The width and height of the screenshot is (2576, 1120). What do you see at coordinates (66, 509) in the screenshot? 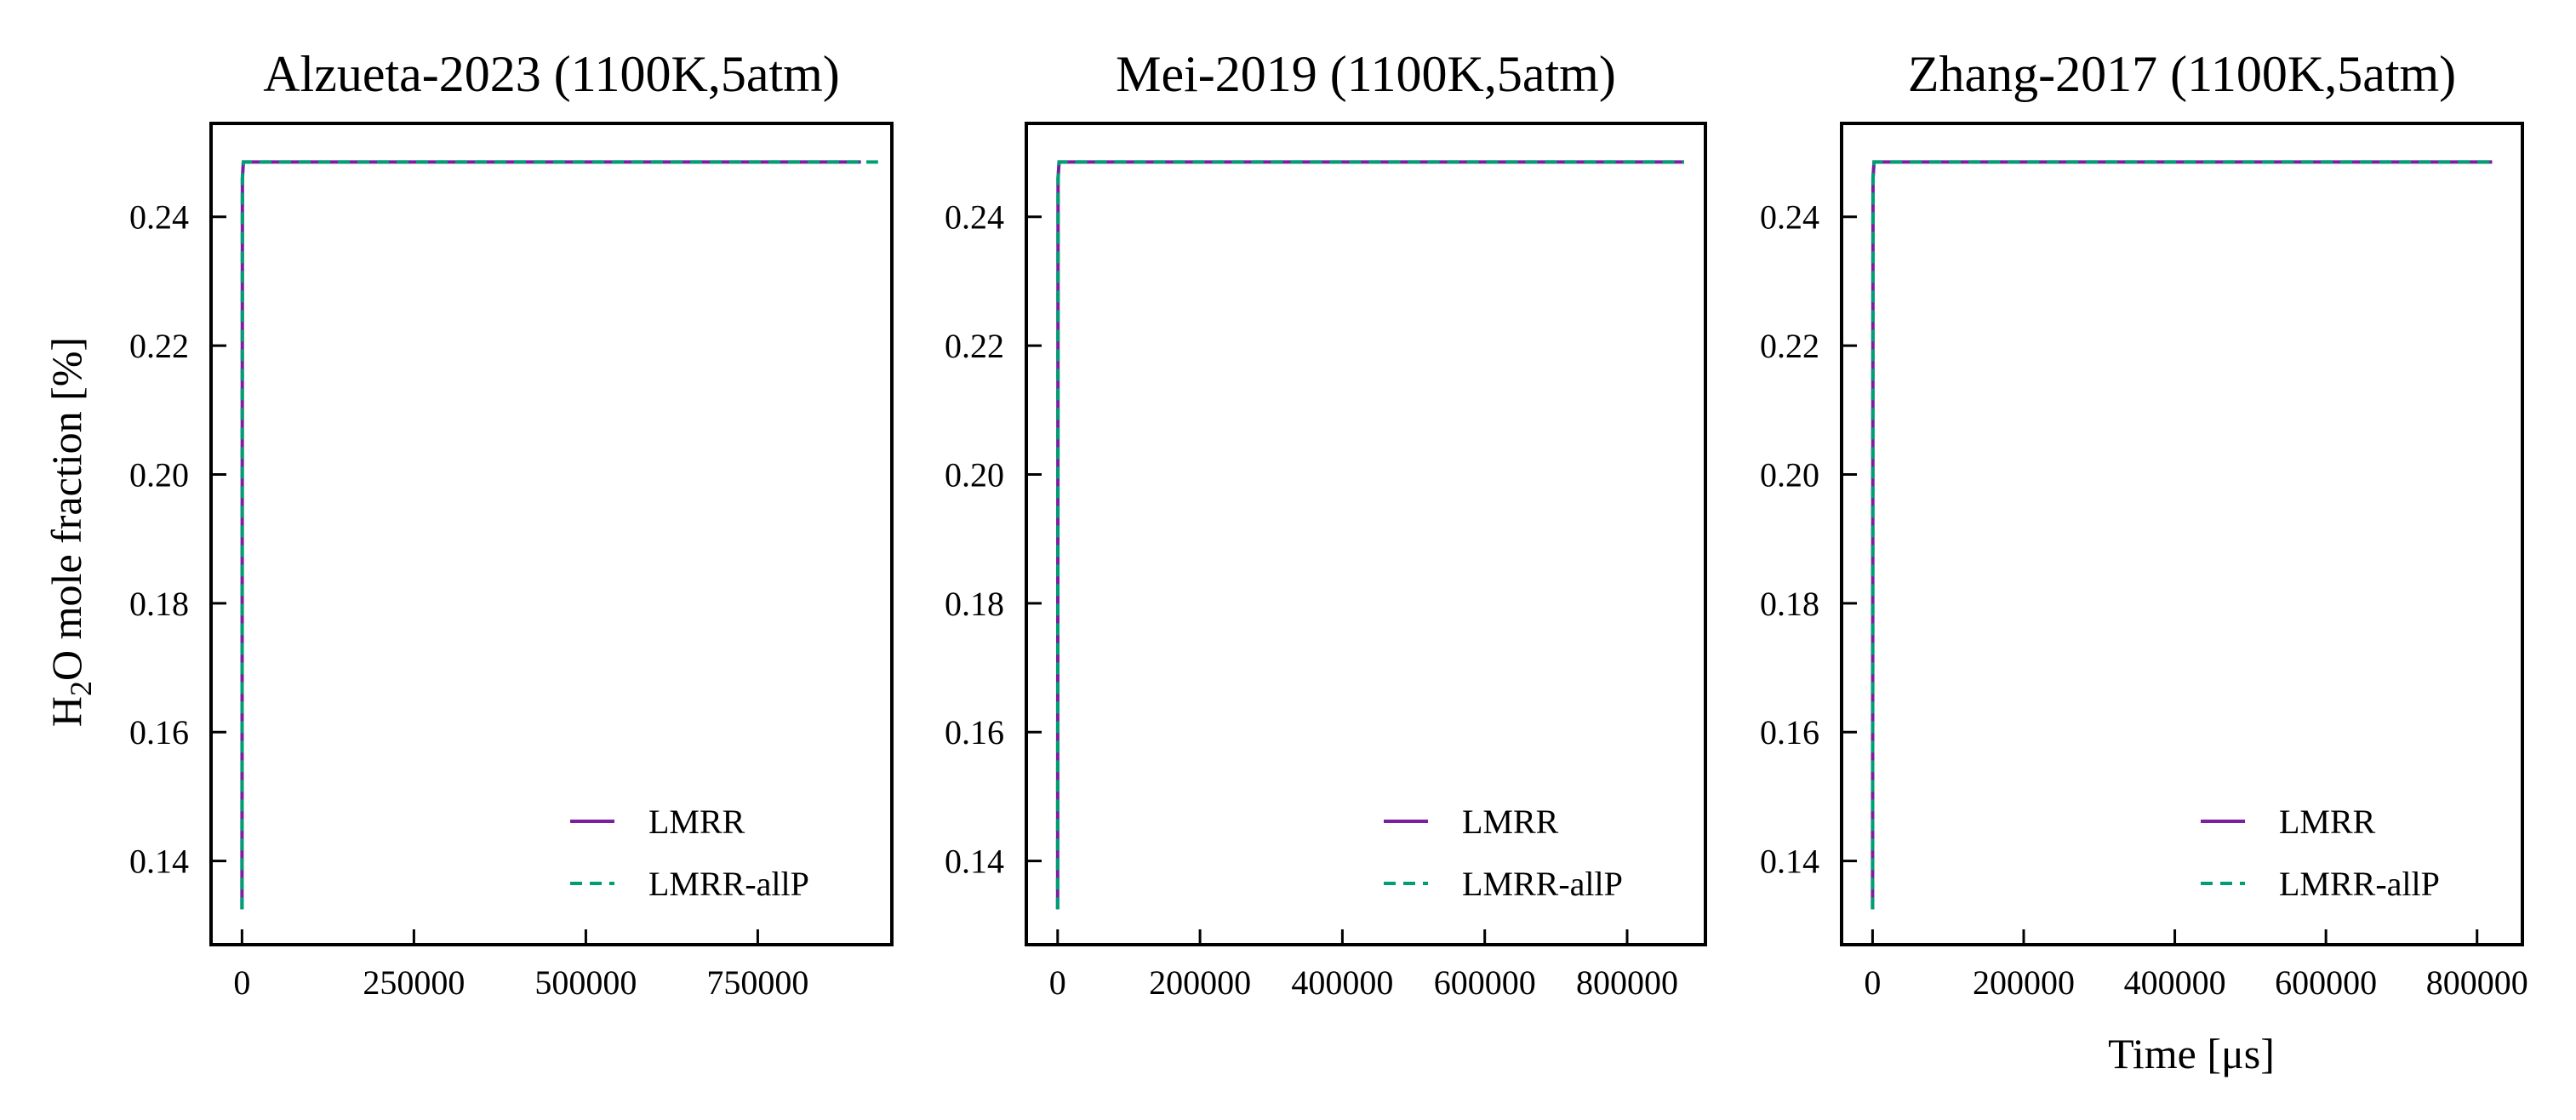
I see `y-axis-label-rest: O mole fraction [%]` at bounding box center [66, 509].